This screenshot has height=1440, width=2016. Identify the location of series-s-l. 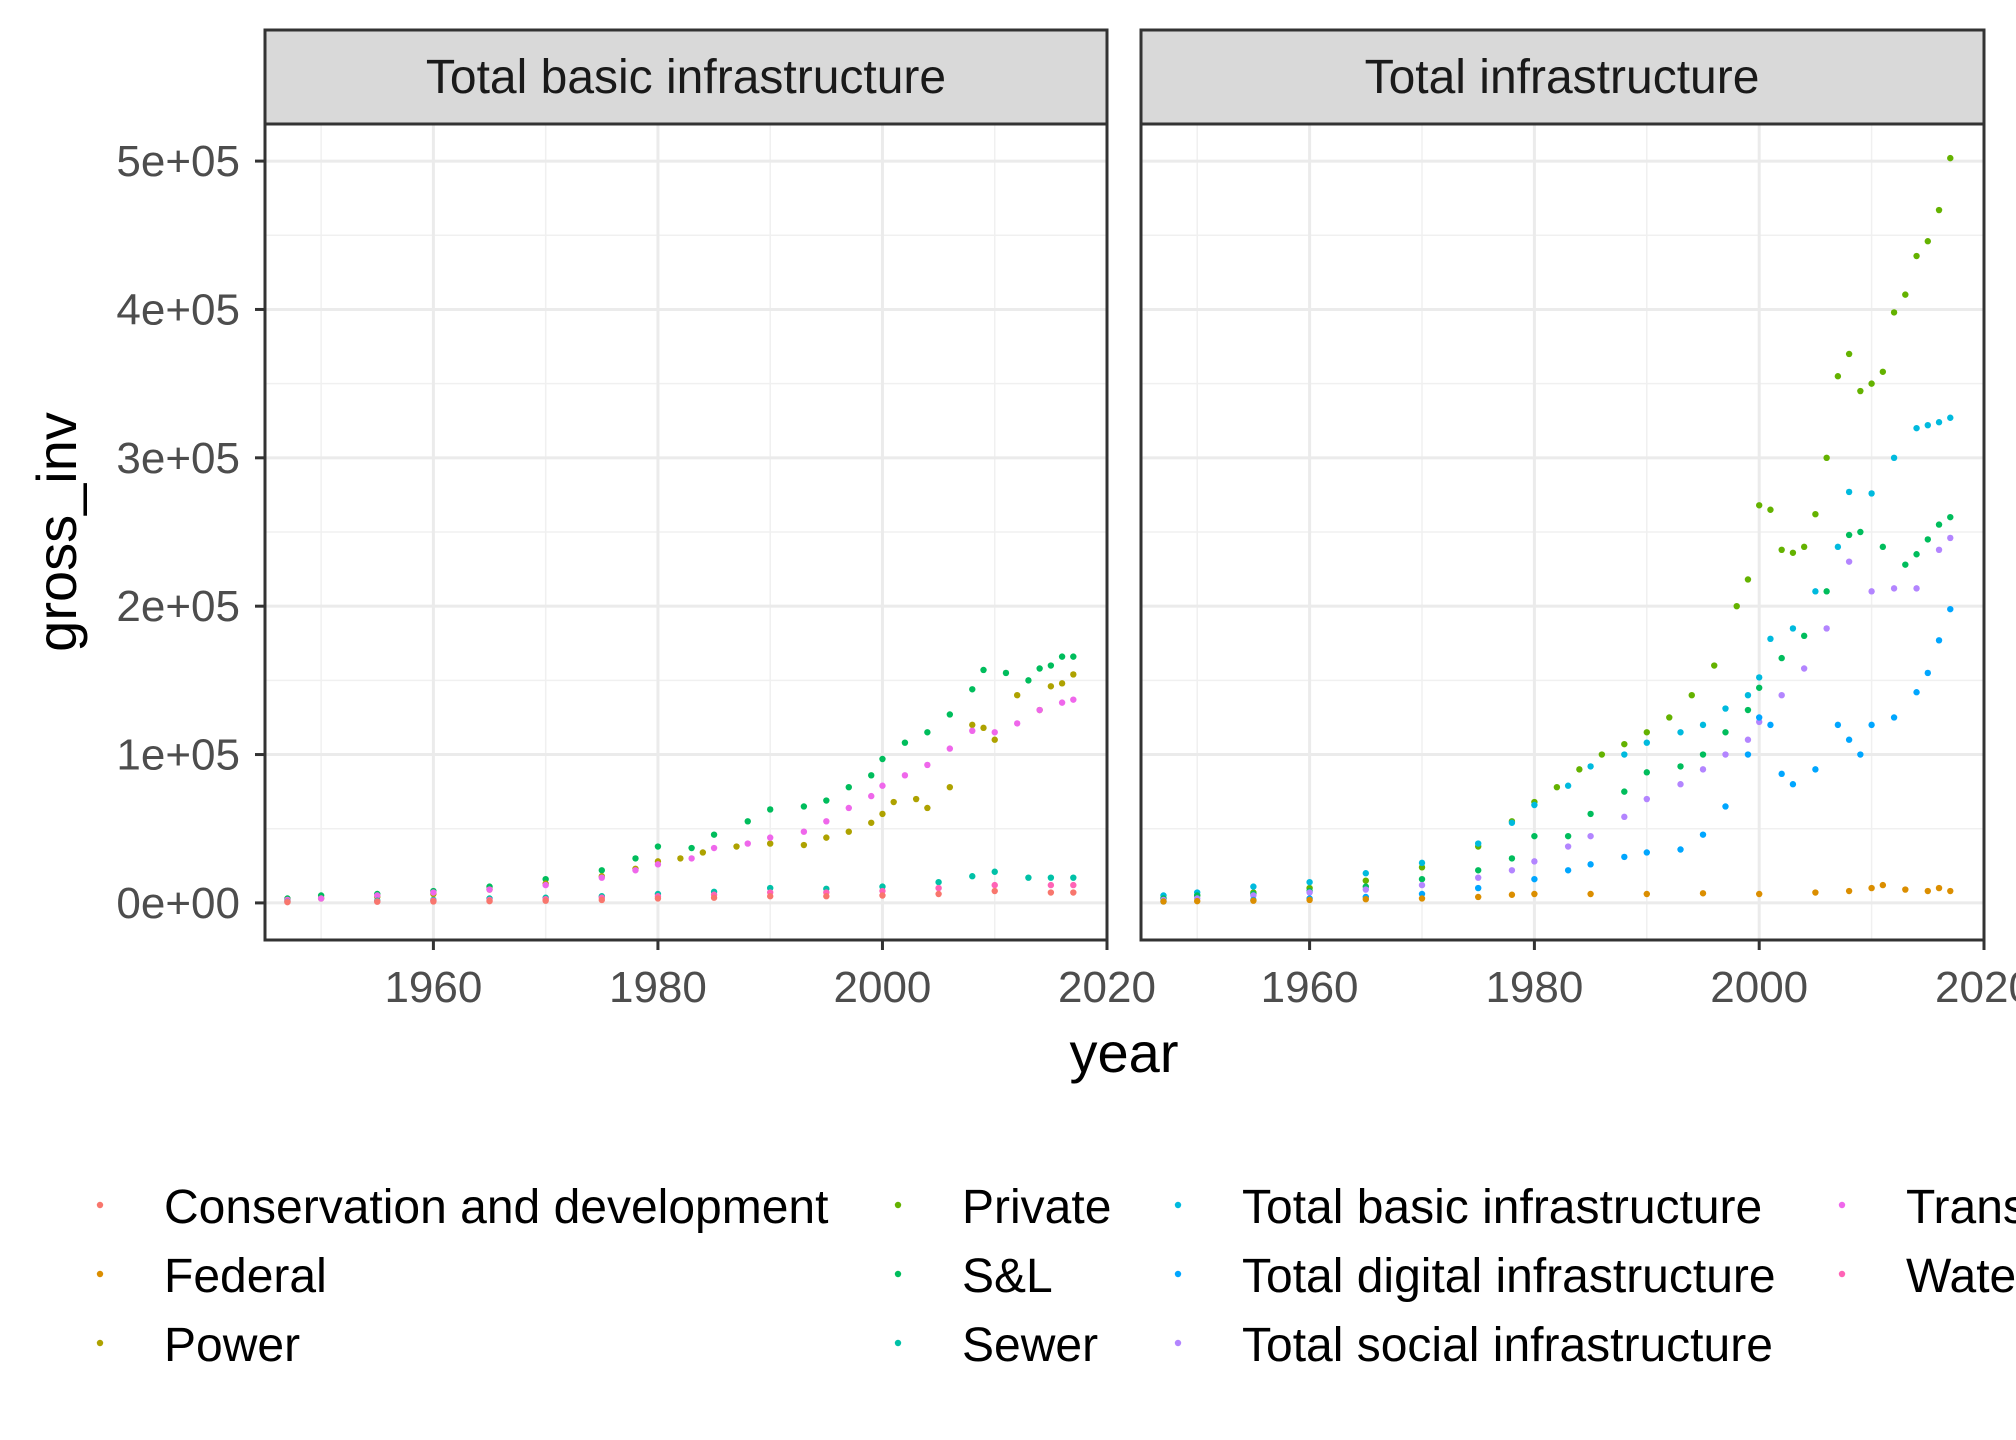
(1557, 707).